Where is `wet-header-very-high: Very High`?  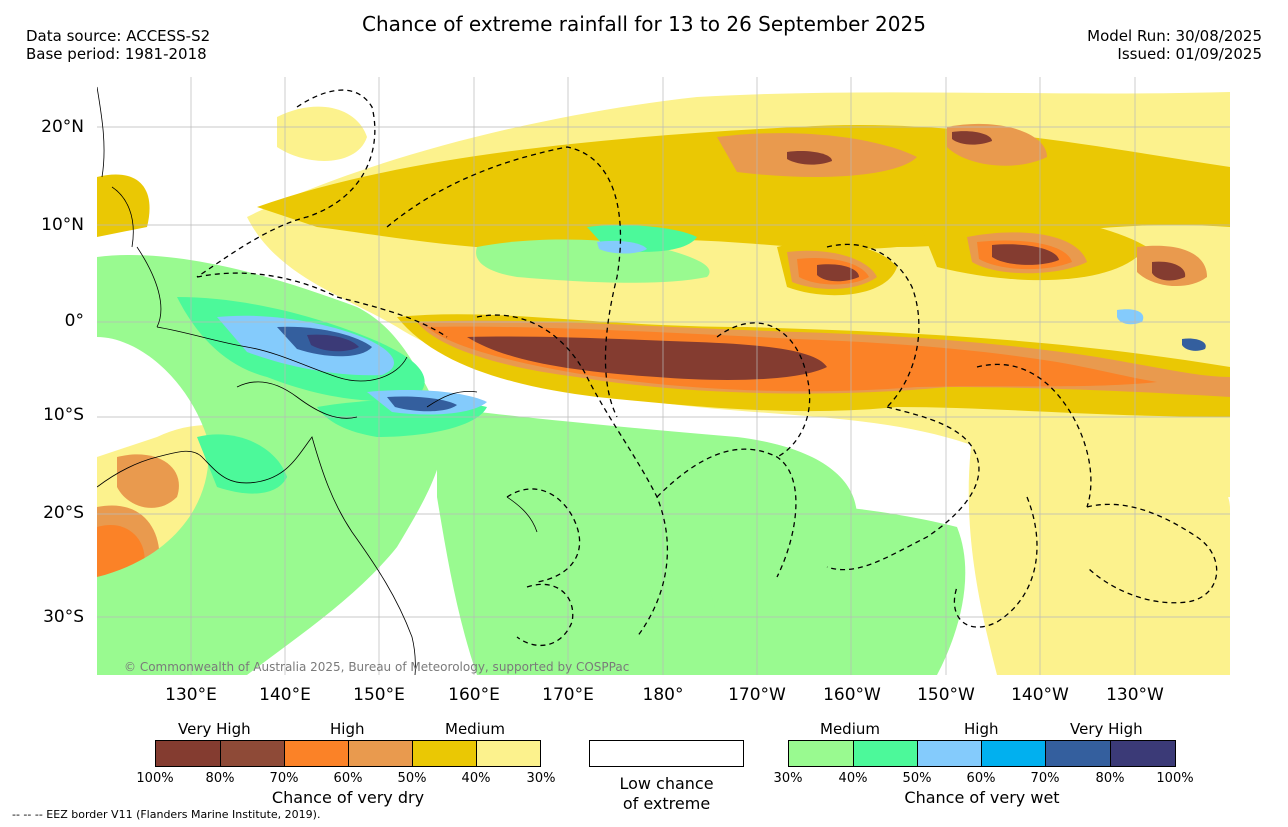
wet-header-very-high: Very High is located at coordinates (1106, 729).